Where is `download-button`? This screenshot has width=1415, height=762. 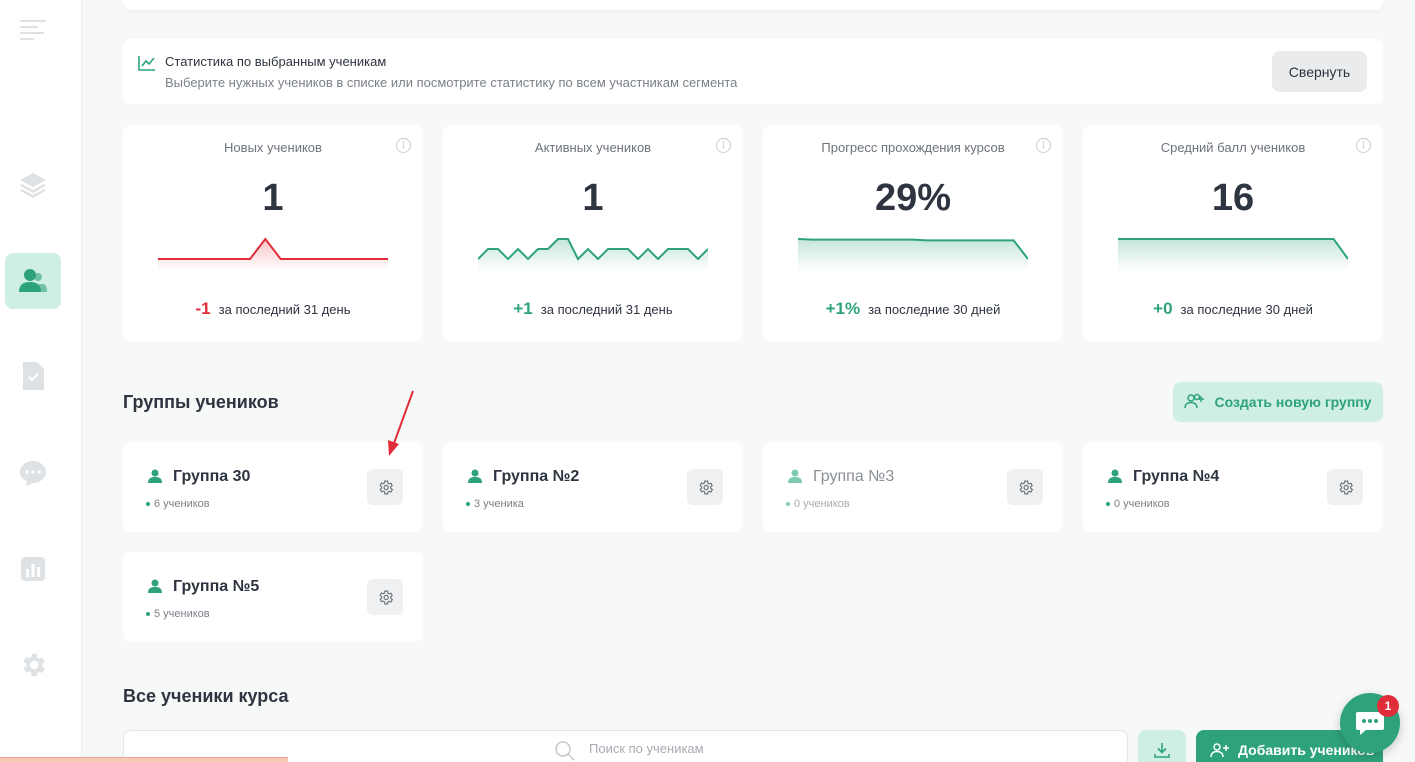
download-button is located at coordinates (1162, 746).